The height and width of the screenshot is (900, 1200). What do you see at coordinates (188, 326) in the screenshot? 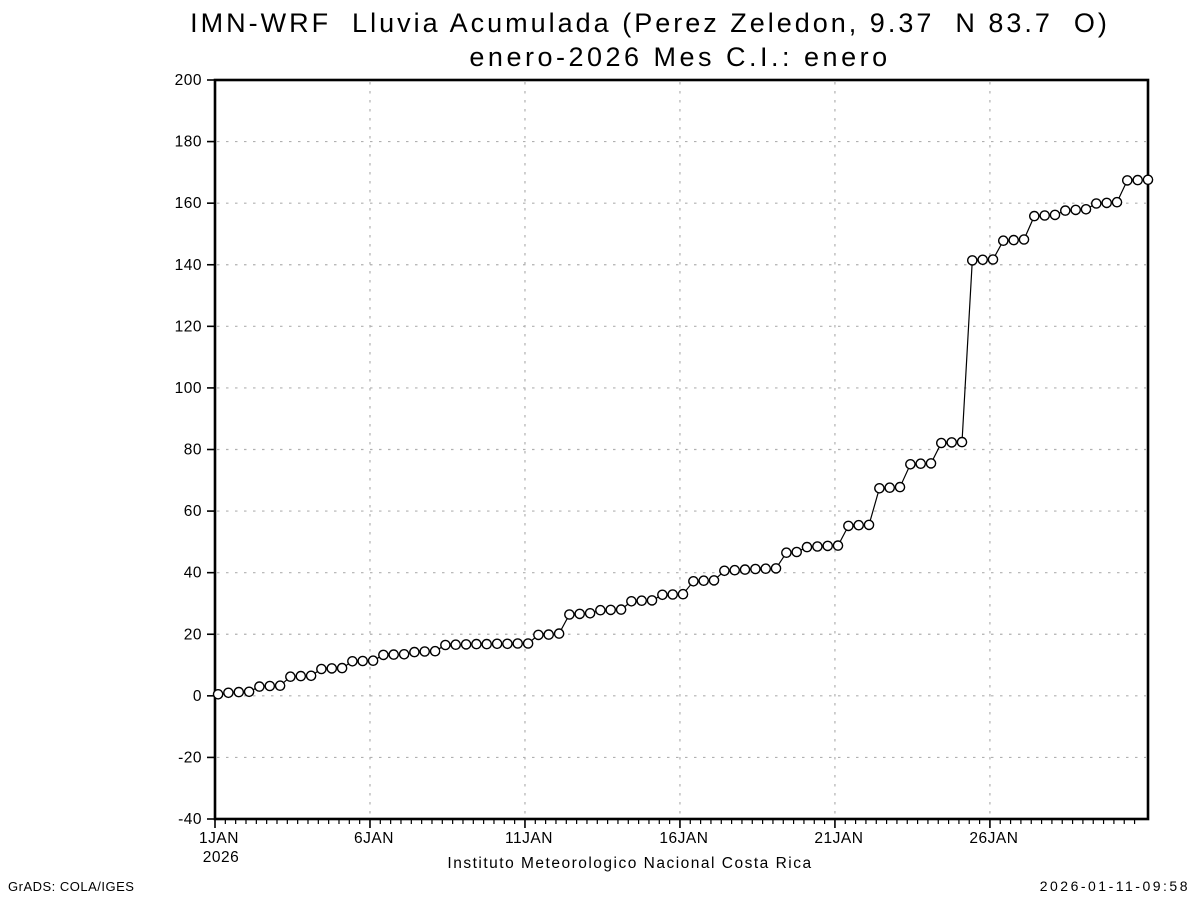
I see `svg-text: 120` at bounding box center [188, 326].